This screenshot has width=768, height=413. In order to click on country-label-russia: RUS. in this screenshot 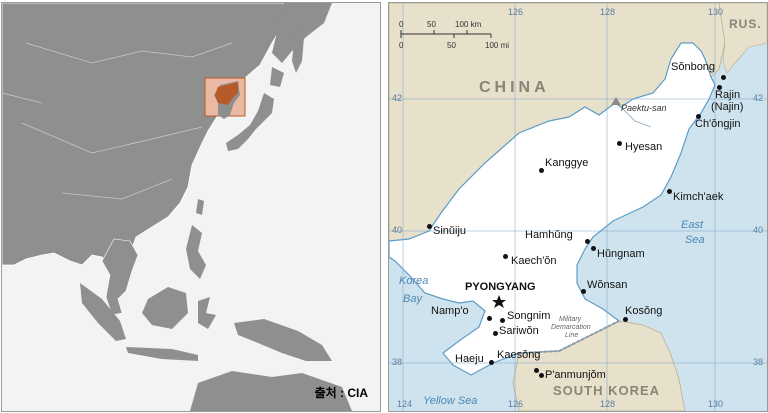, I will do `click(745, 24)`.